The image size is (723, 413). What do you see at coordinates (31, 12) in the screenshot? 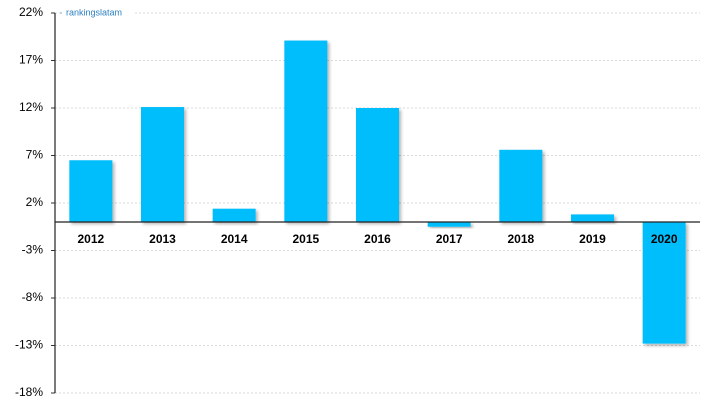
I see `y-tick-label: 22%` at bounding box center [31, 12].